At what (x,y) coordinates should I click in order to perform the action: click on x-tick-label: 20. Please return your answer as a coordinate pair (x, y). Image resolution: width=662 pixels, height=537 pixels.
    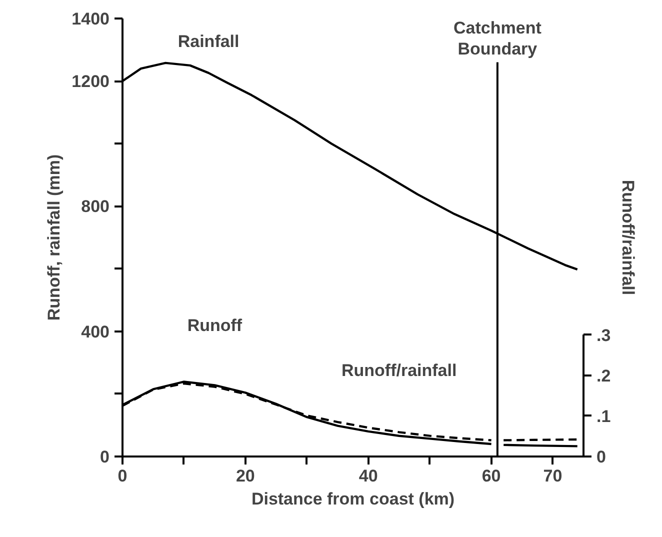
    Looking at the image, I should click on (245, 476).